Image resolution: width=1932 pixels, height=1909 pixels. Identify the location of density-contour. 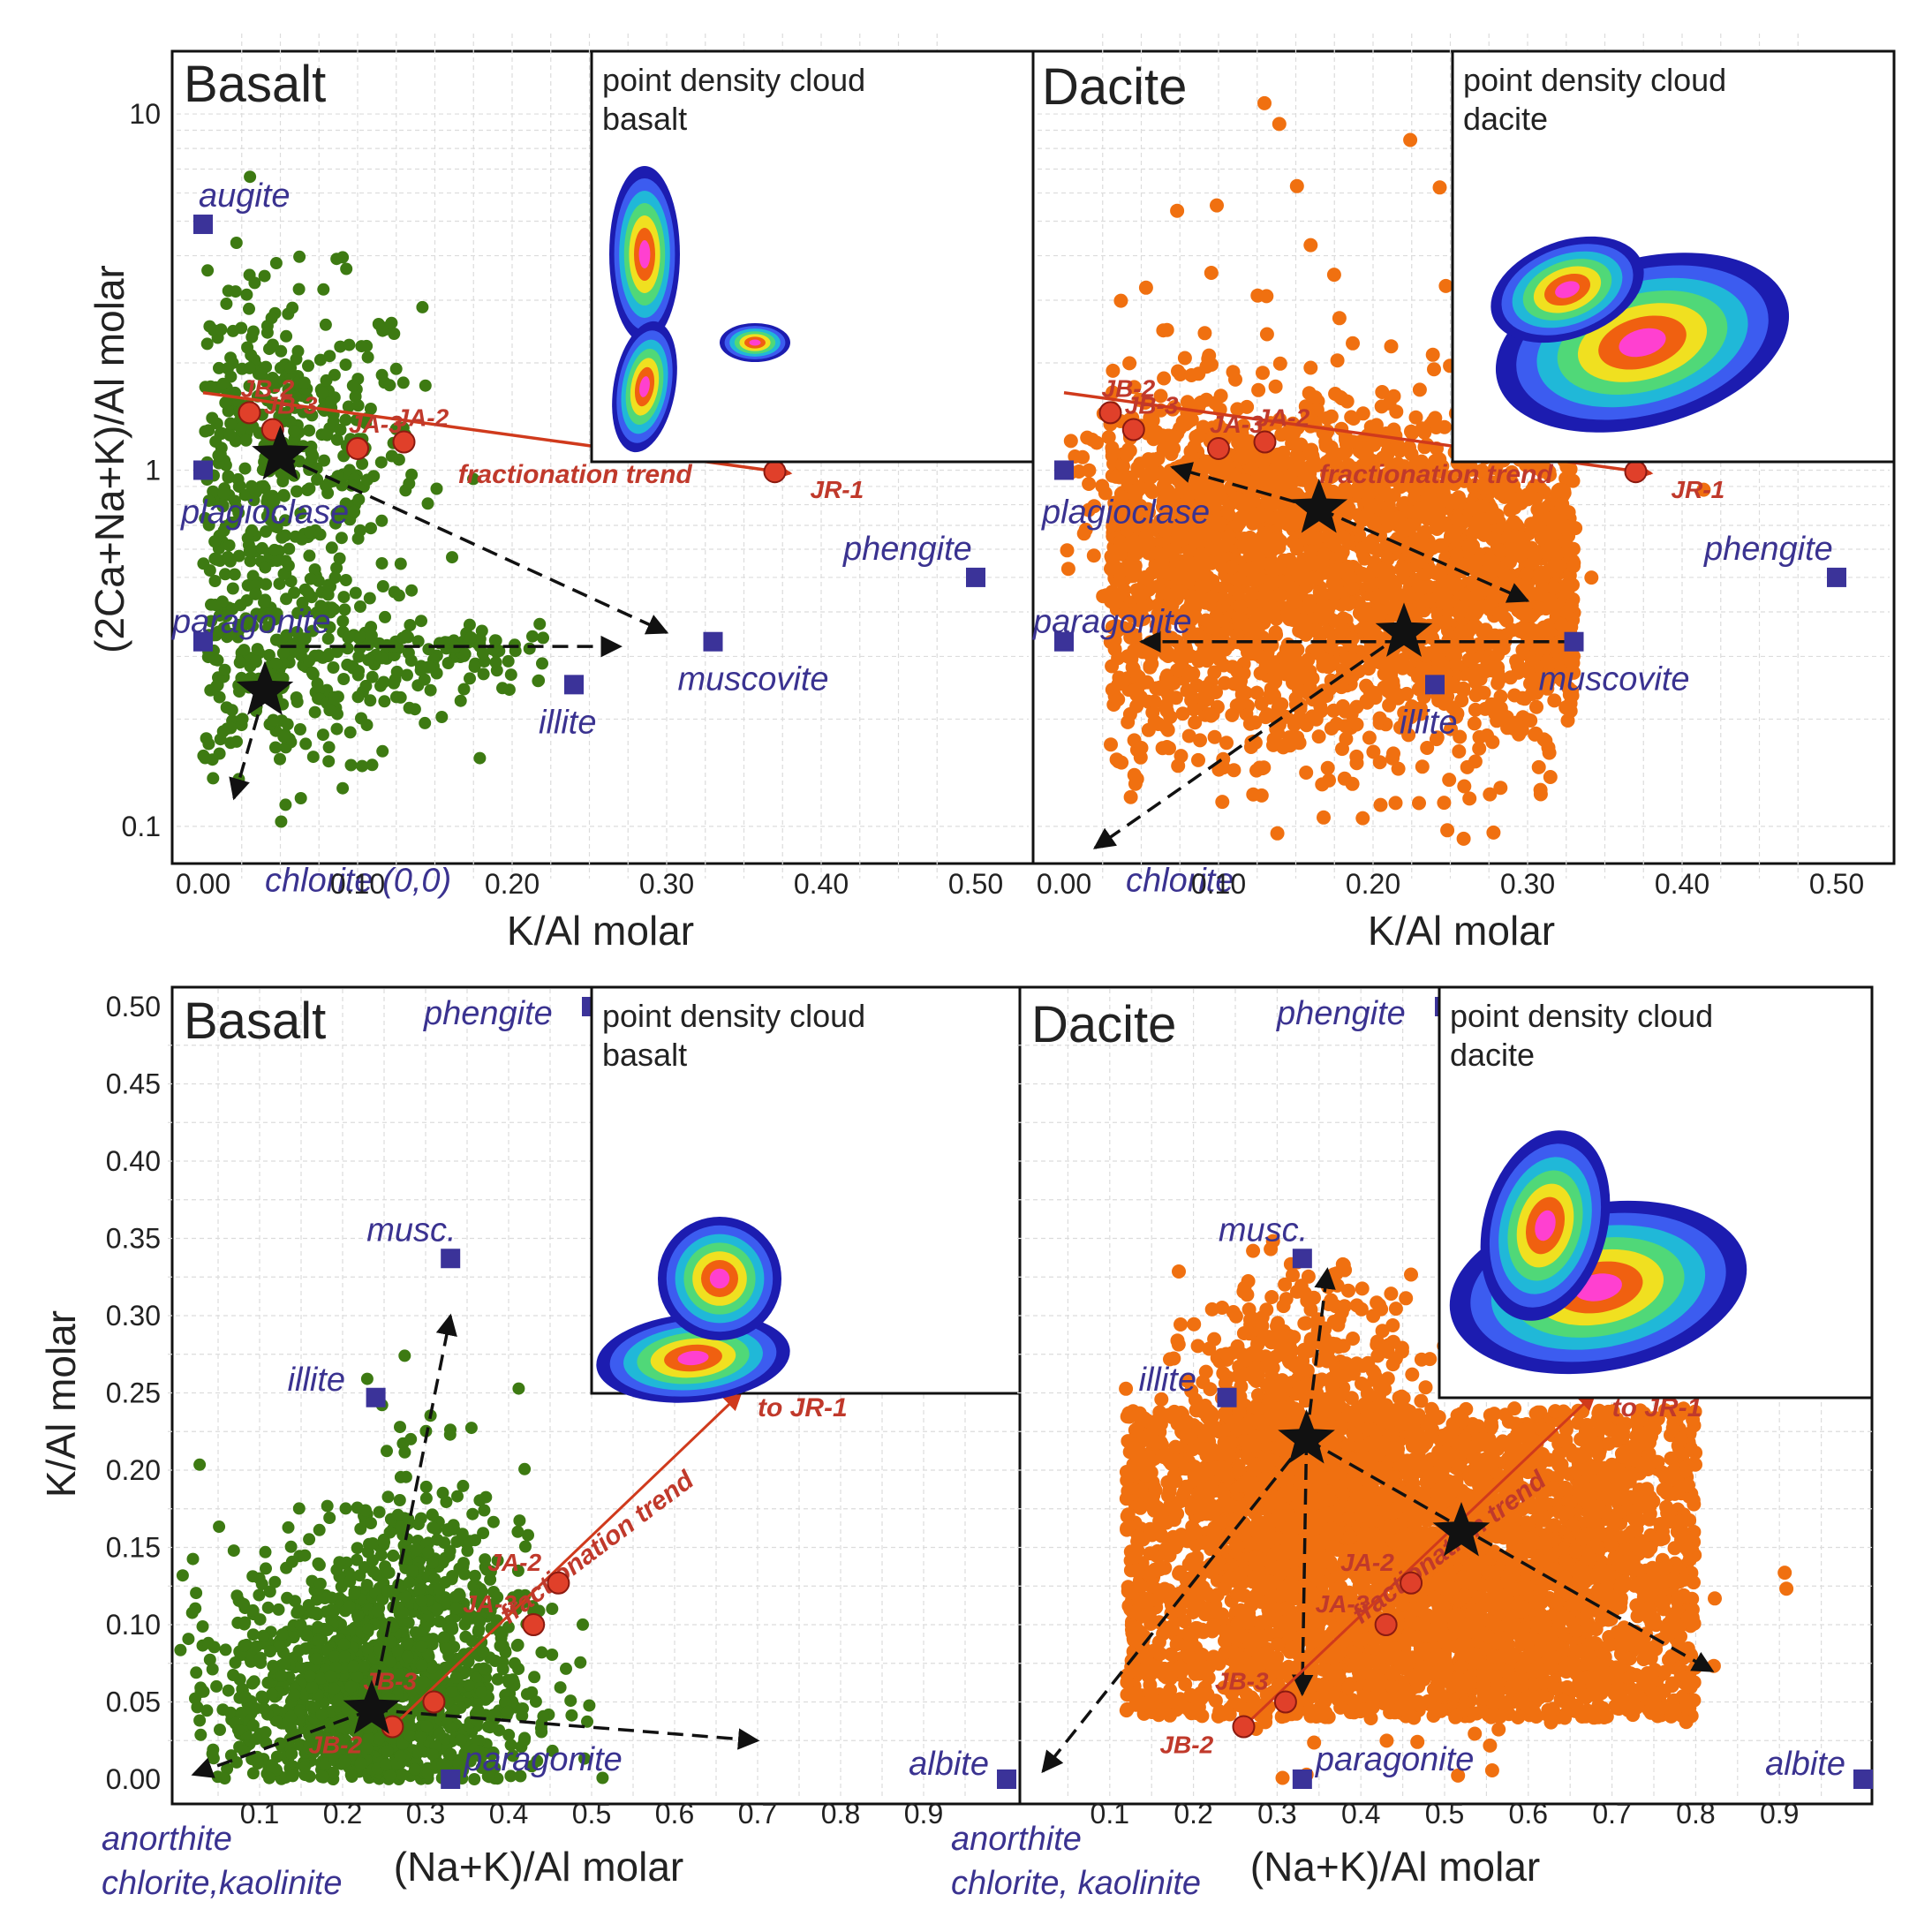
(755, 342).